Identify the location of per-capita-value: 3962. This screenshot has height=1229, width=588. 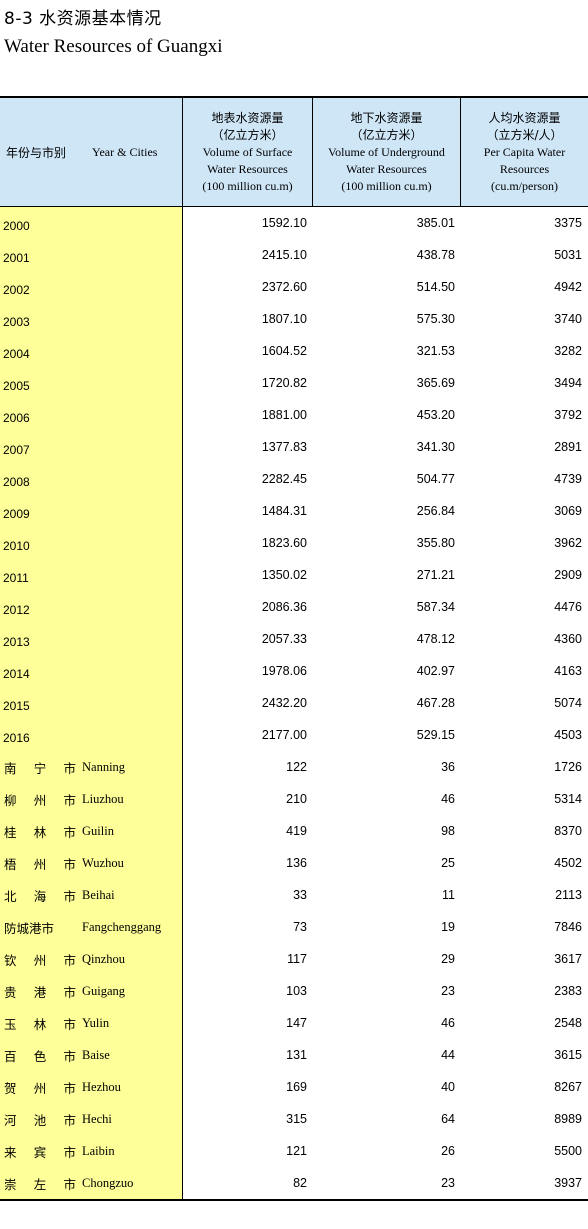
(568, 543).